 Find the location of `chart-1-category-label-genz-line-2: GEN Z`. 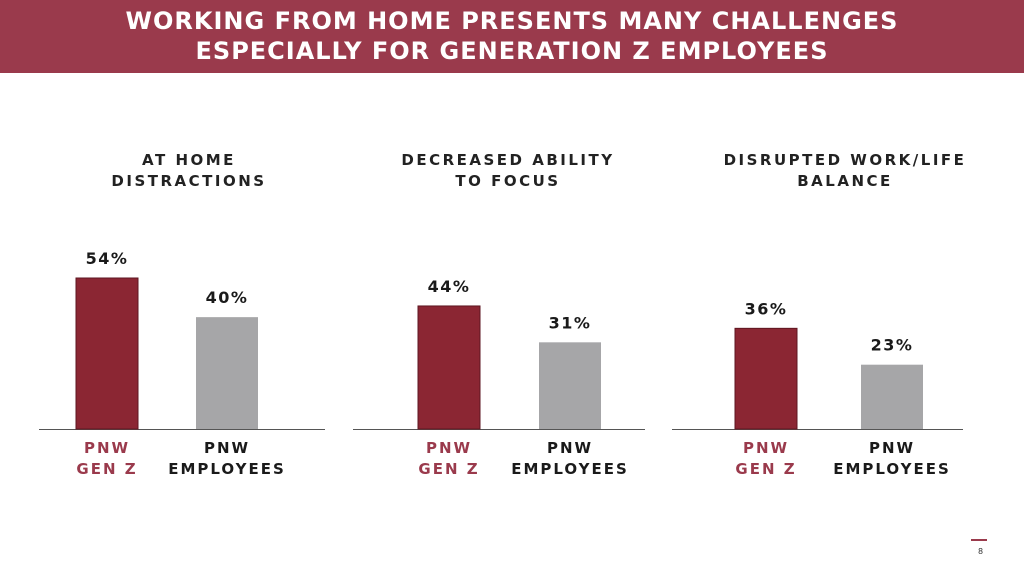

chart-1-category-label-genz-line-2: GEN Z is located at coordinates (106, 469).